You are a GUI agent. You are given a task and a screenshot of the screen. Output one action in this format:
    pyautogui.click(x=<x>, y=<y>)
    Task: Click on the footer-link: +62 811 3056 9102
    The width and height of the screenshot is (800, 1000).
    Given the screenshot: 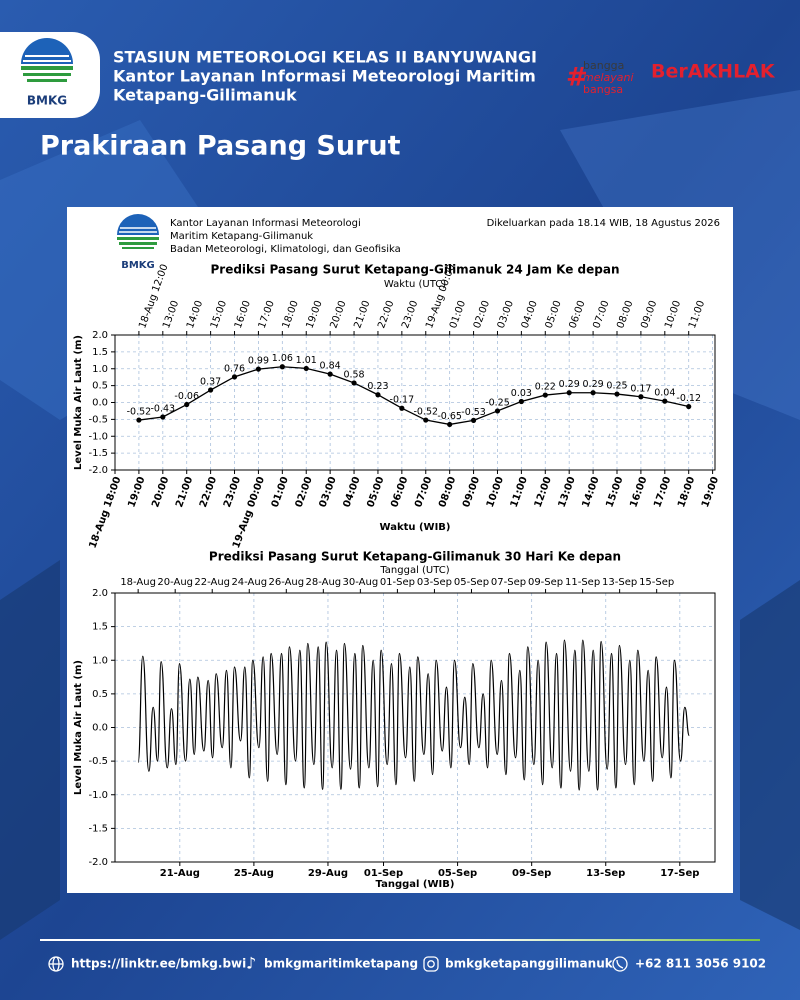 What is the action you would take?
    pyautogui.click(x=700, y=964)
    